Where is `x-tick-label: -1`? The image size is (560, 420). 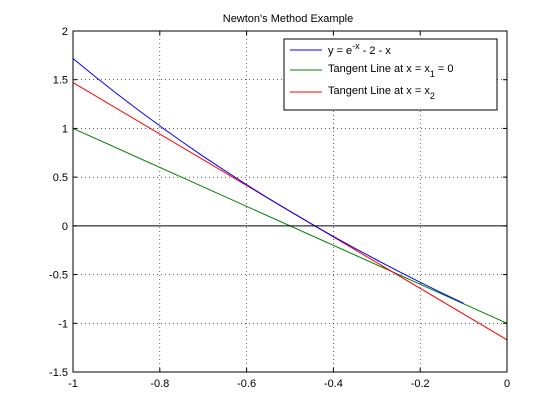
x-tick-label: -1 is located at coordinates (73, 384).